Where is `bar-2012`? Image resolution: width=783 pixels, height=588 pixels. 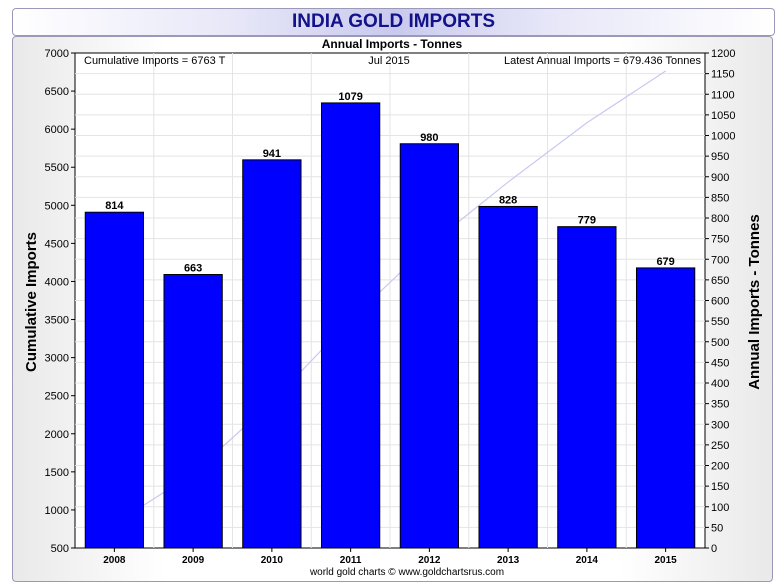
bar-2012 is located at coordinates (429, 346).